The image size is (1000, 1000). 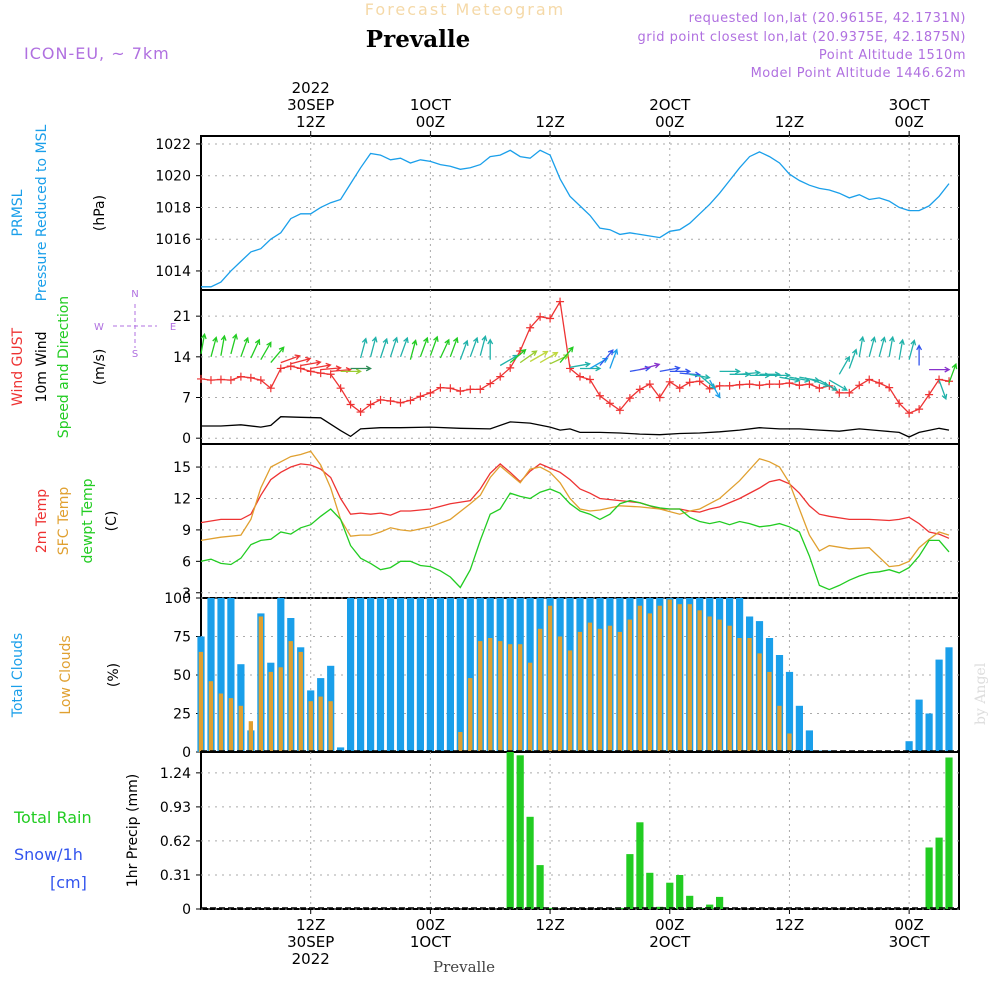 I want to click on time-label-bottom: 3OCT, so click(x=910, y=942).